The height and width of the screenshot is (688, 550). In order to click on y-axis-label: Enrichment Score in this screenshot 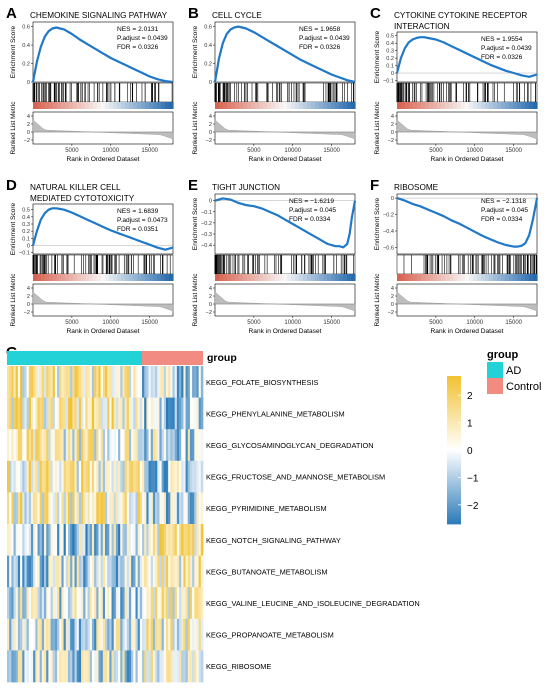, I will do `click(377, 223)`.